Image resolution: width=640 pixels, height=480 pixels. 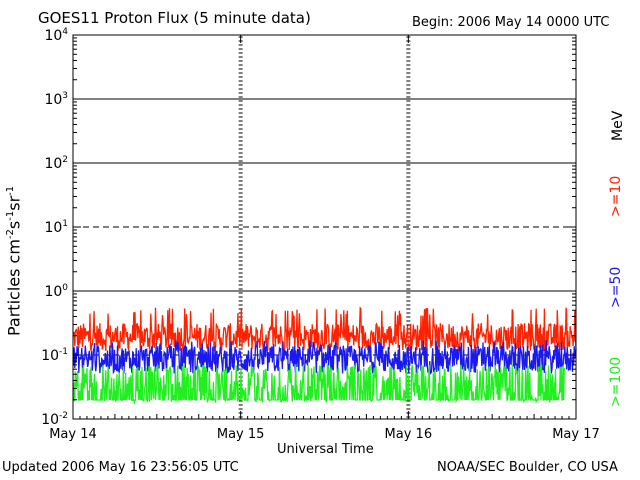 I want to click on x-tick-label: May 16, so click(x=409, y=434).